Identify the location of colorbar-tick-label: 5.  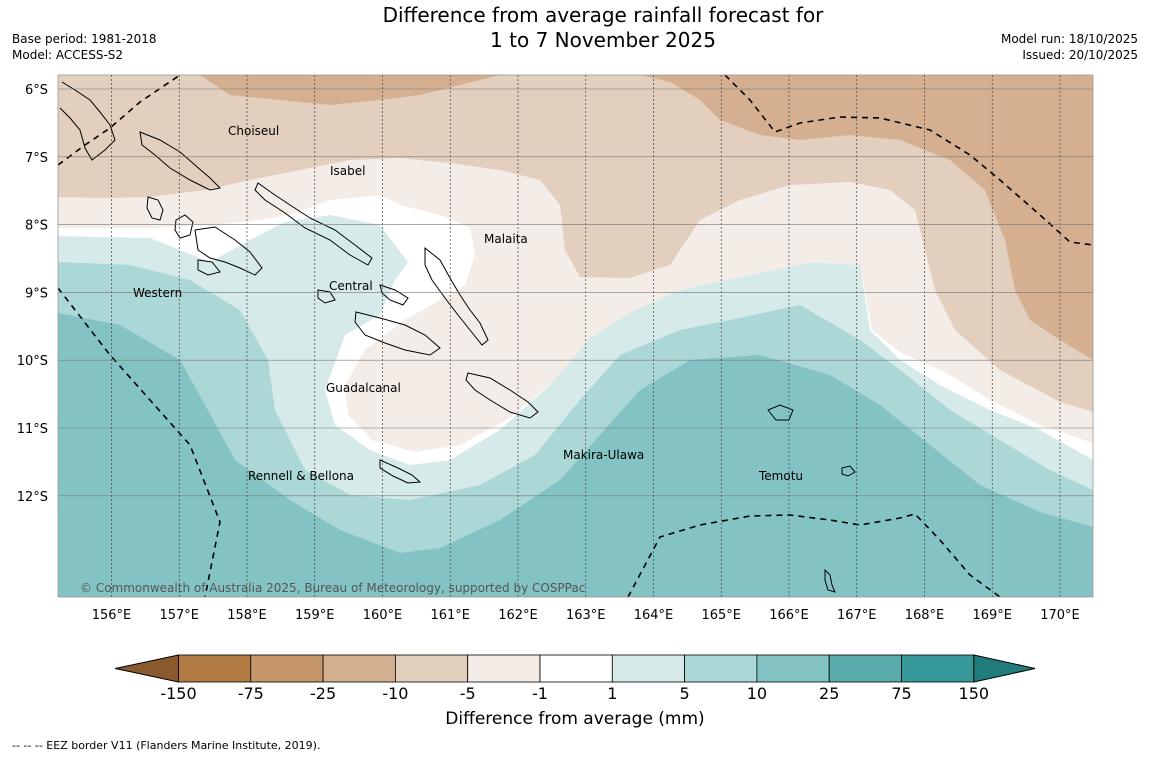
(685, 693).